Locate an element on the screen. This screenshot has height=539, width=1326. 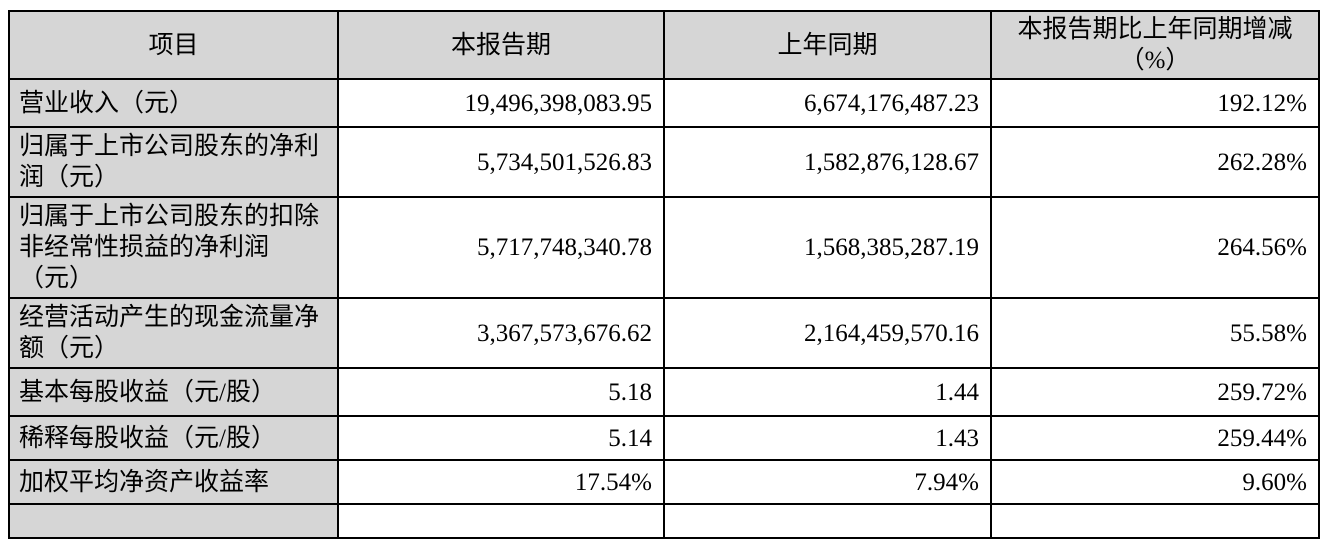
row-prior-value: 1.44 is located at coordinates (827, 392).